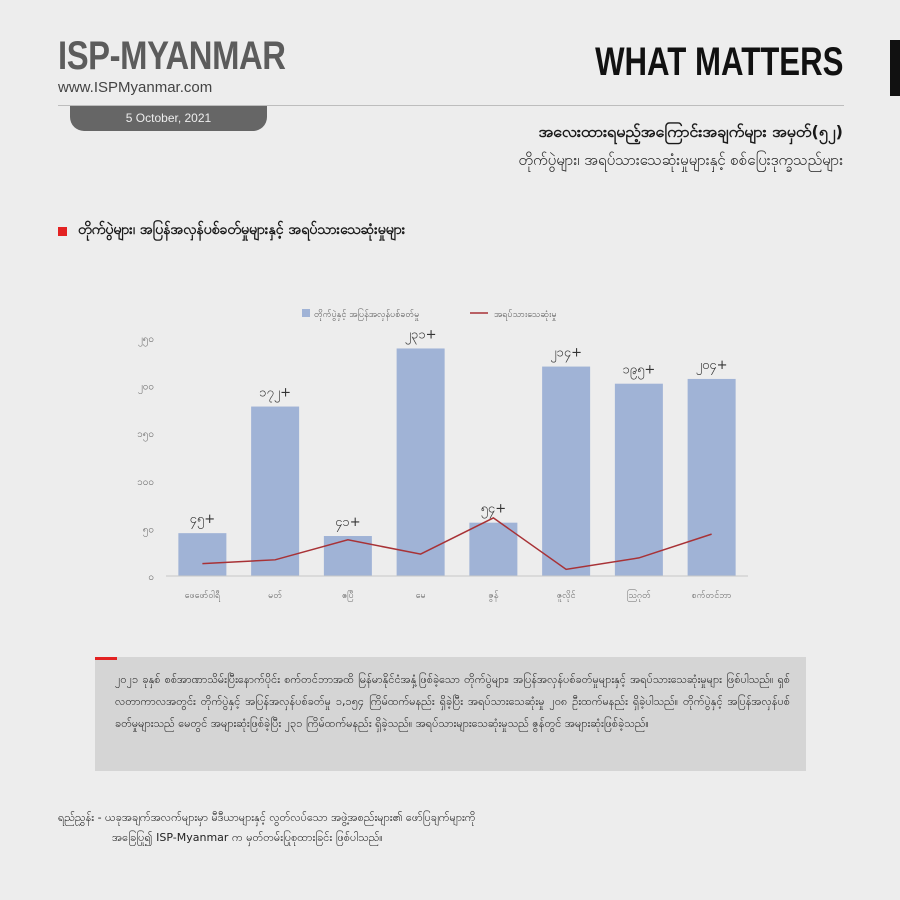  I want to click on x-tick-label: မေ, so click(421, 596).